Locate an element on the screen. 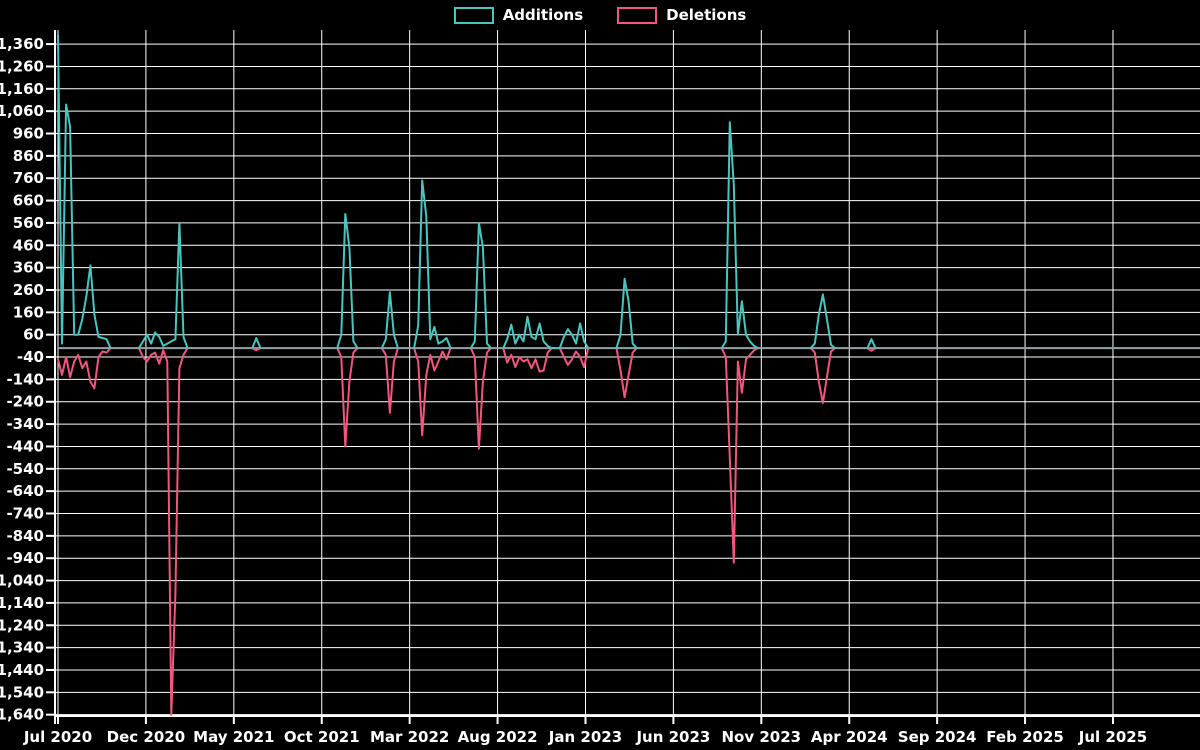 This screenshot has height=750, width=1200. x-axis-label: Jul 2020 is located at coordinates (57, 737).